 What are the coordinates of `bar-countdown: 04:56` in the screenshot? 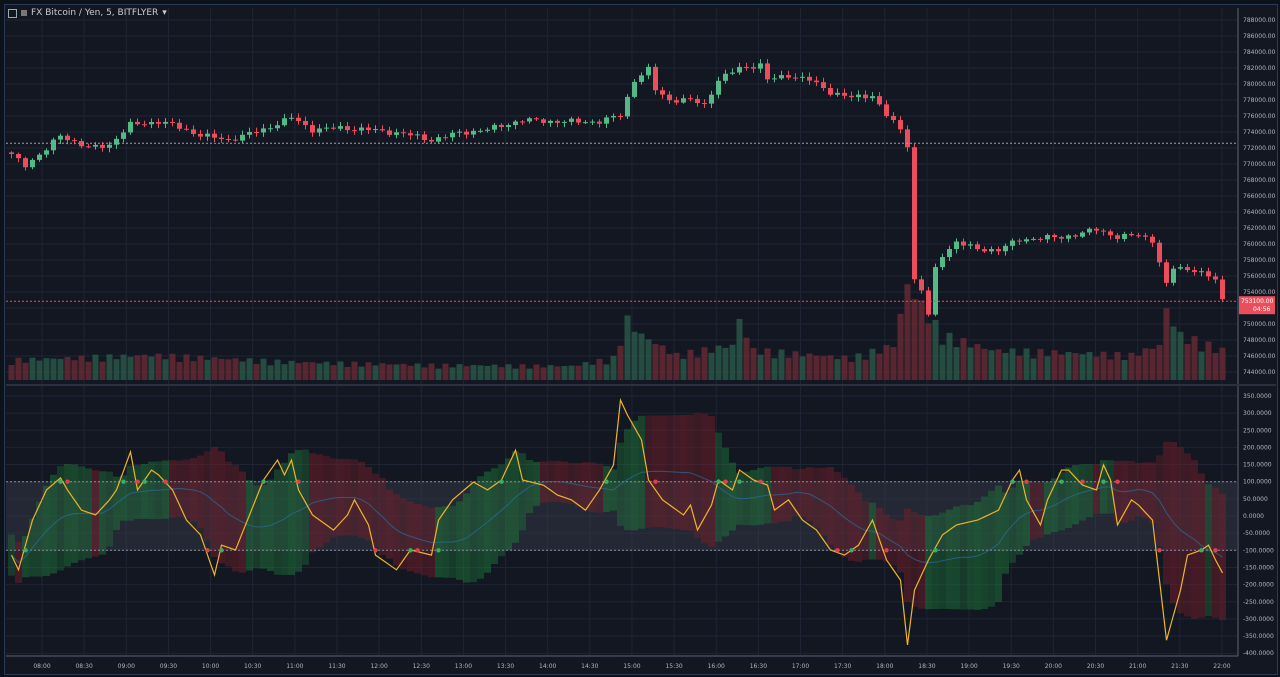 It's located at (1261, 309).